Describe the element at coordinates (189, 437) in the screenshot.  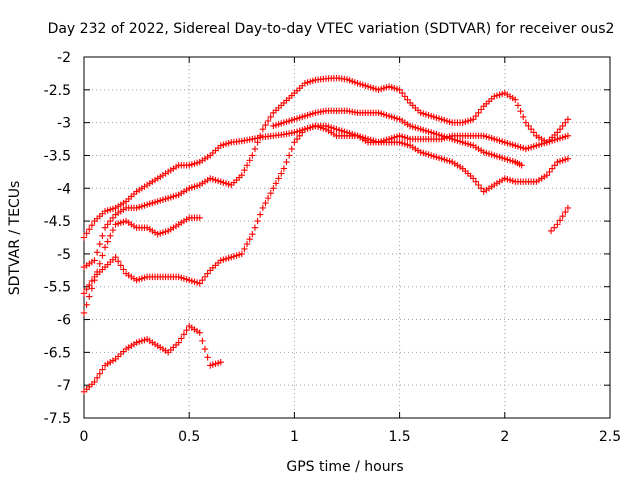
I see `x-tick-label: 0.5` at that location.